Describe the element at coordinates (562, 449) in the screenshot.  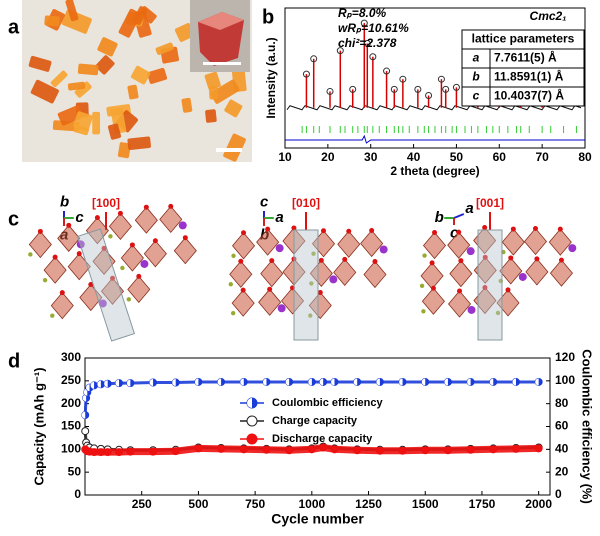
I see `y2-tick-label: 40` at that location.